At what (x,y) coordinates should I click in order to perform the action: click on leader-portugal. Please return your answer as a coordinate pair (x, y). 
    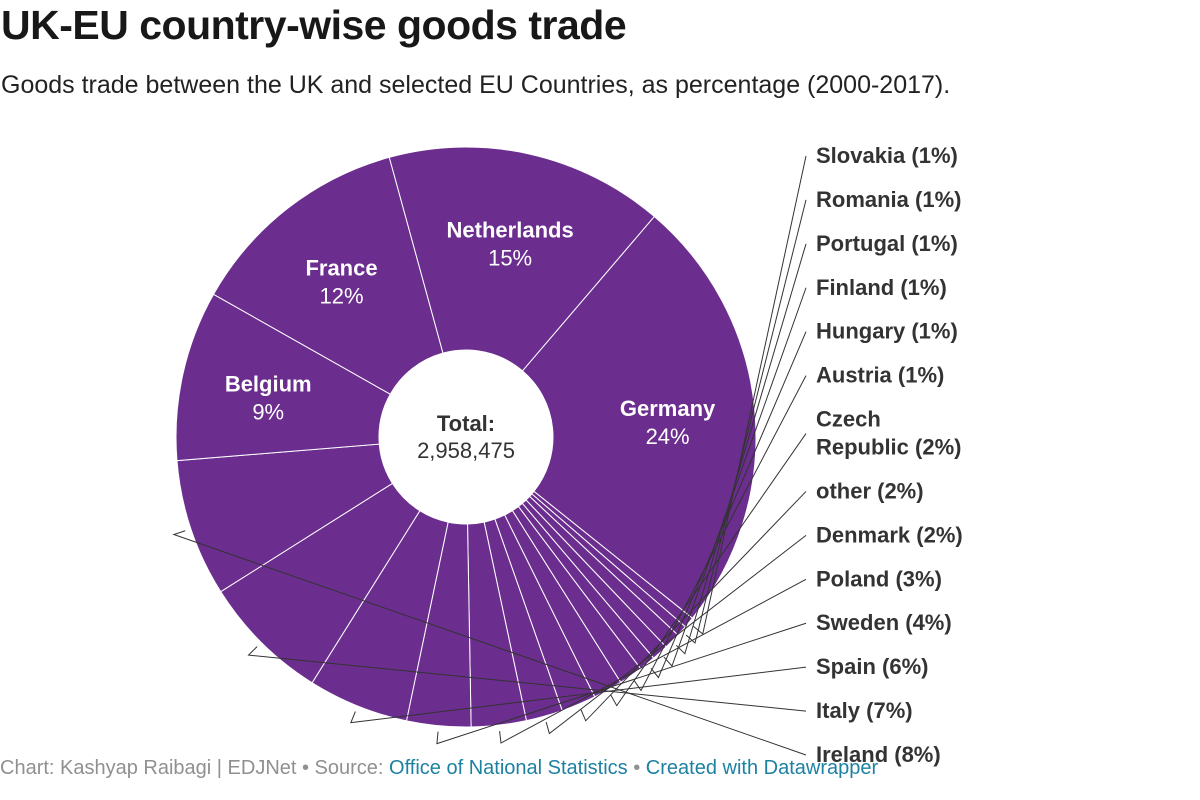
    Looking at the image, I should click on (741, 449).